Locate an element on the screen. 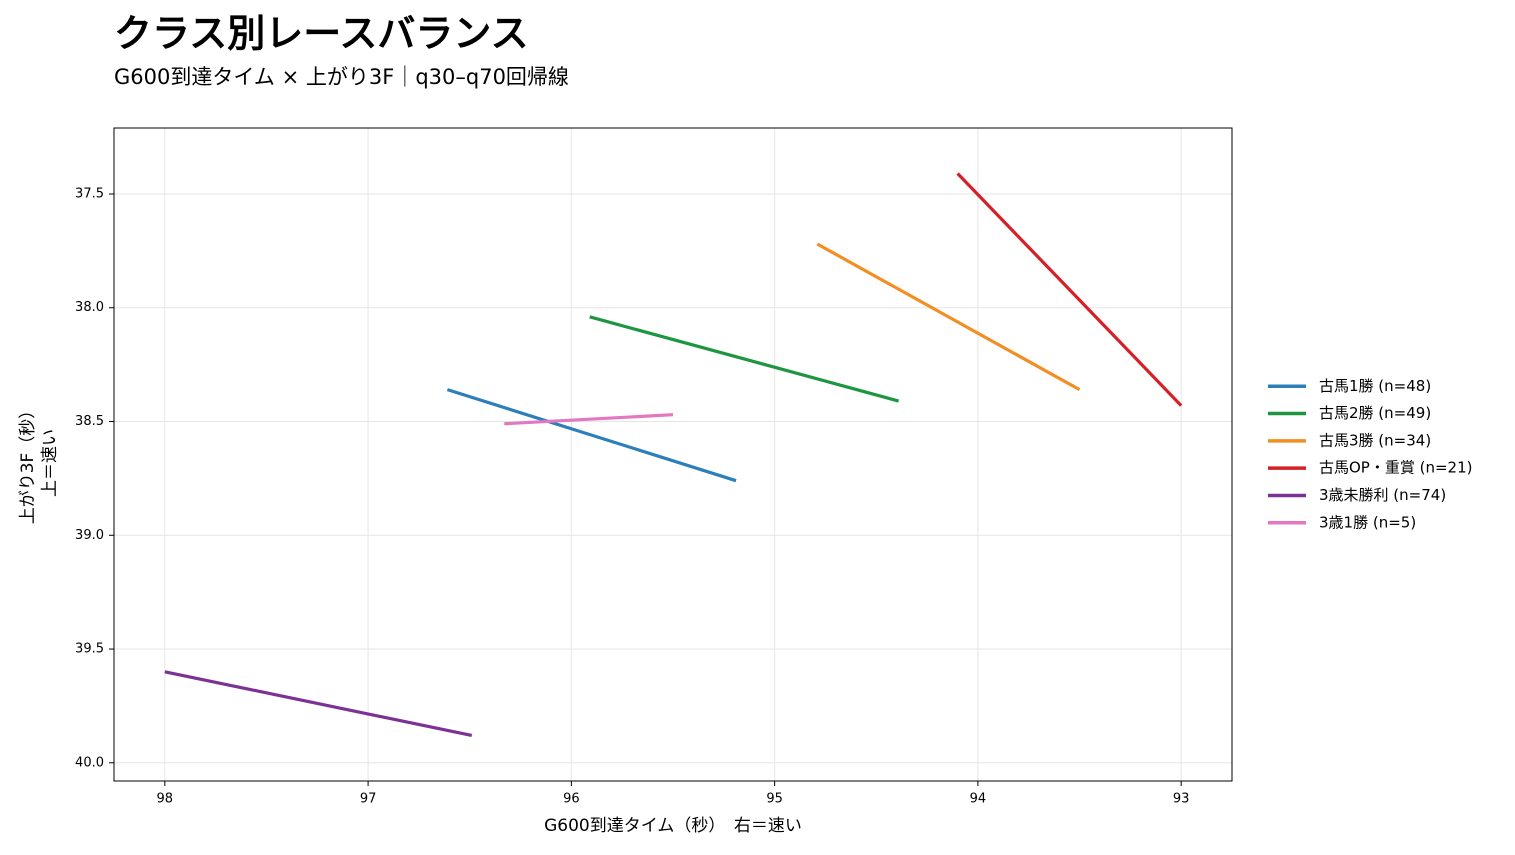 The image size is (1515, 855). x-tick-label: 94 is located at coordinates (978, 799).